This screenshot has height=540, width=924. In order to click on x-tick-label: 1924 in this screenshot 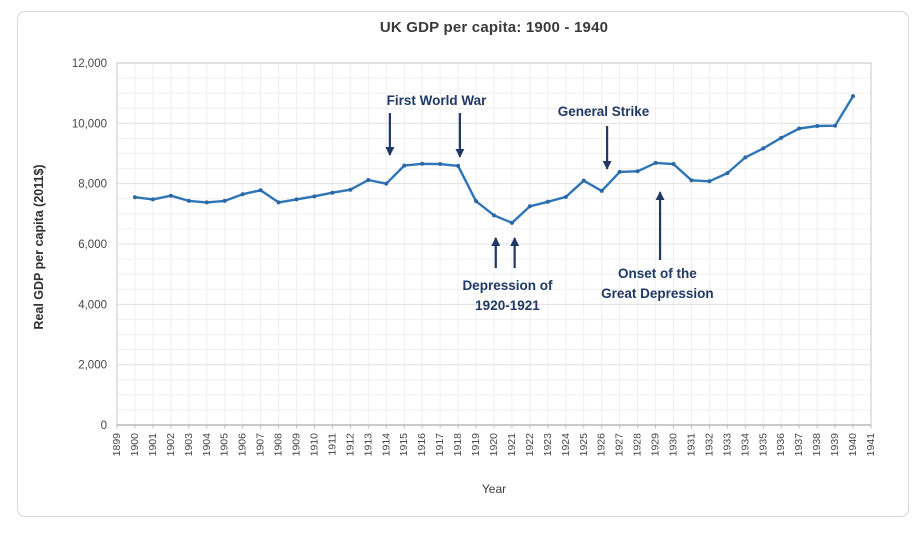, I will do `click(566, 445)`.